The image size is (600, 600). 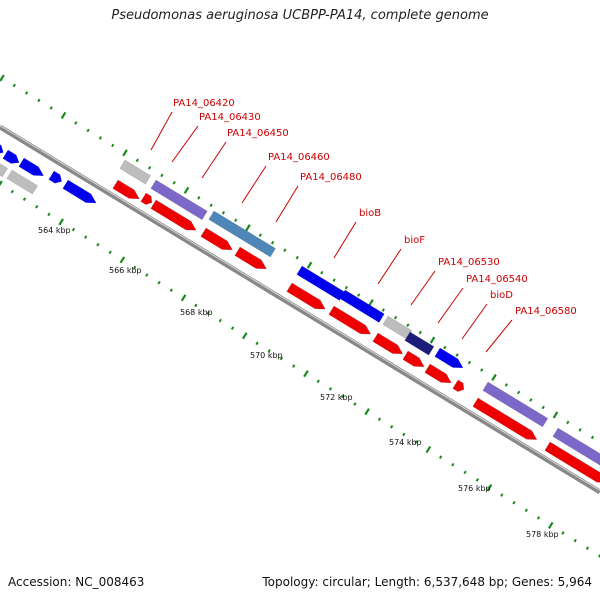 What do you see at coordinates (497, 279) in the screenshot?
I see `gene-label: PA14_06540` at bounding box center [497, 279].